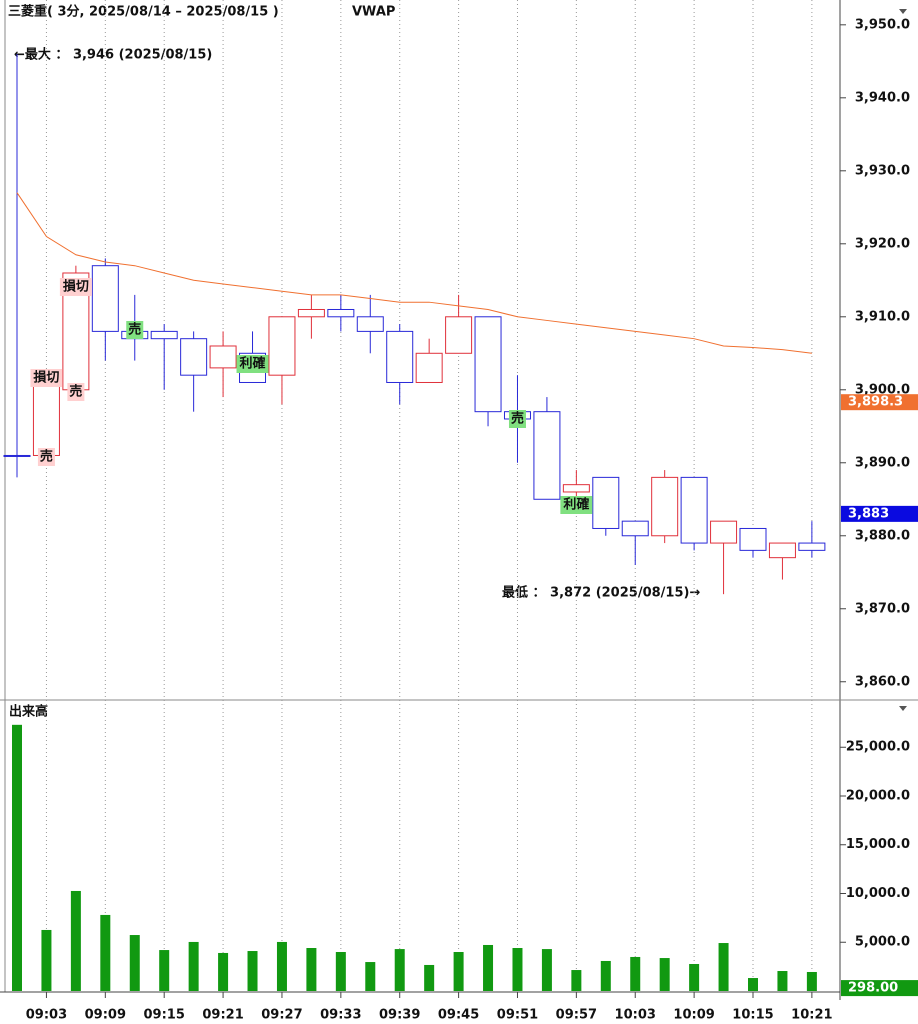 Image resolution: width=918 pixels, height=1024 pixels. Describe the element at coordinates (875, 402) in the screenshot. I see `price-tag-label: 3,898.3` at that location.